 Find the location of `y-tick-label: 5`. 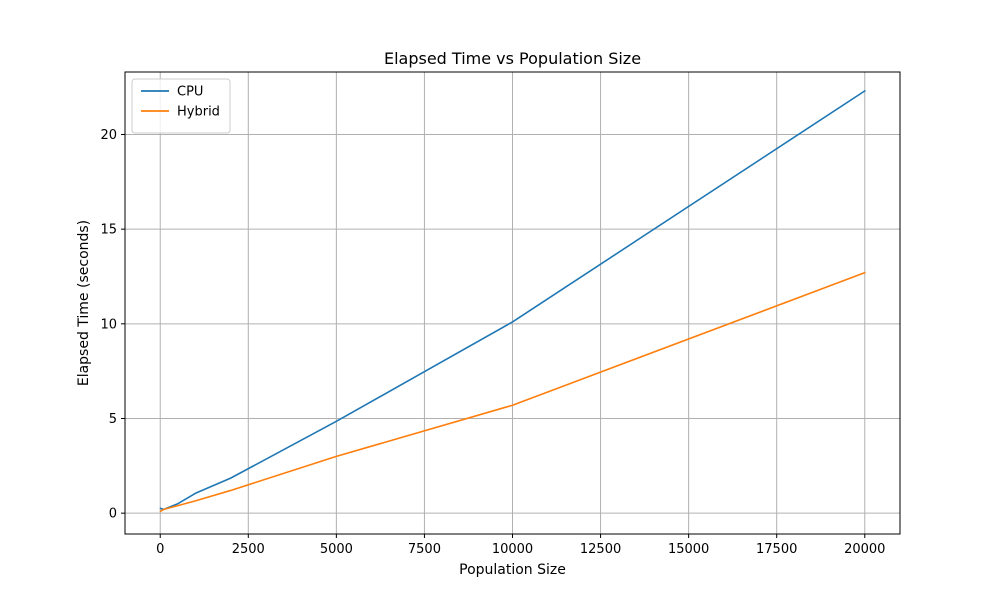

y-tick-label: 5 is located at coordinates (113, 419).